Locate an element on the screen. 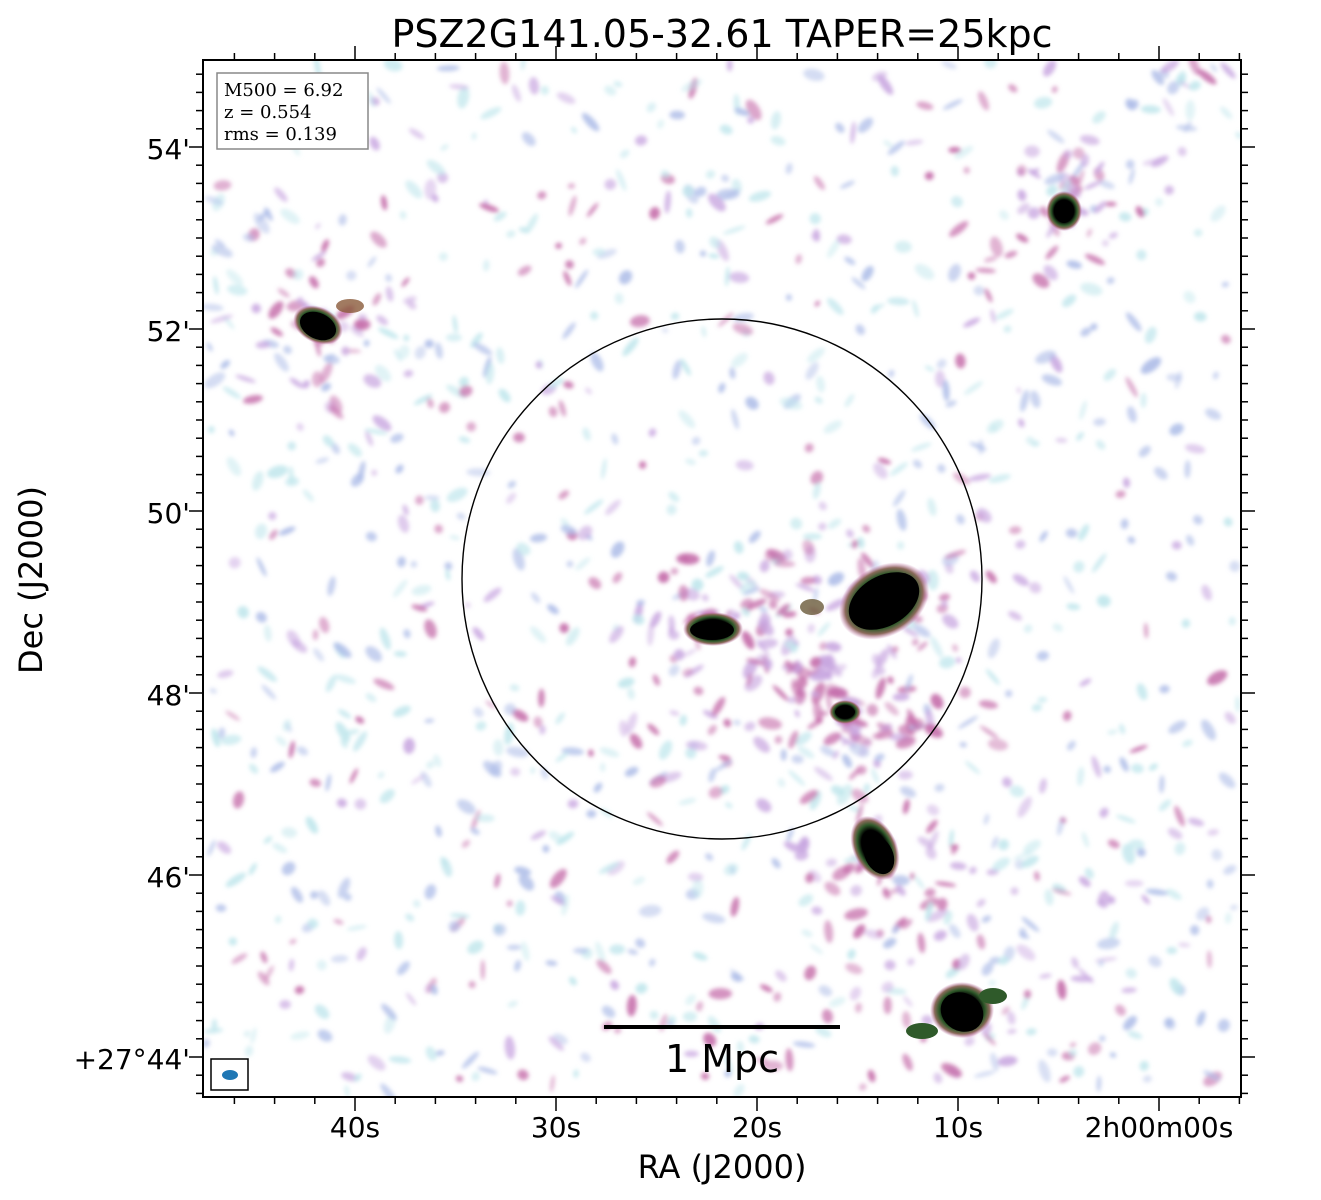 The image size is (1321, 1200). y-tick-label: 54' is located at coordinates (168, 149).